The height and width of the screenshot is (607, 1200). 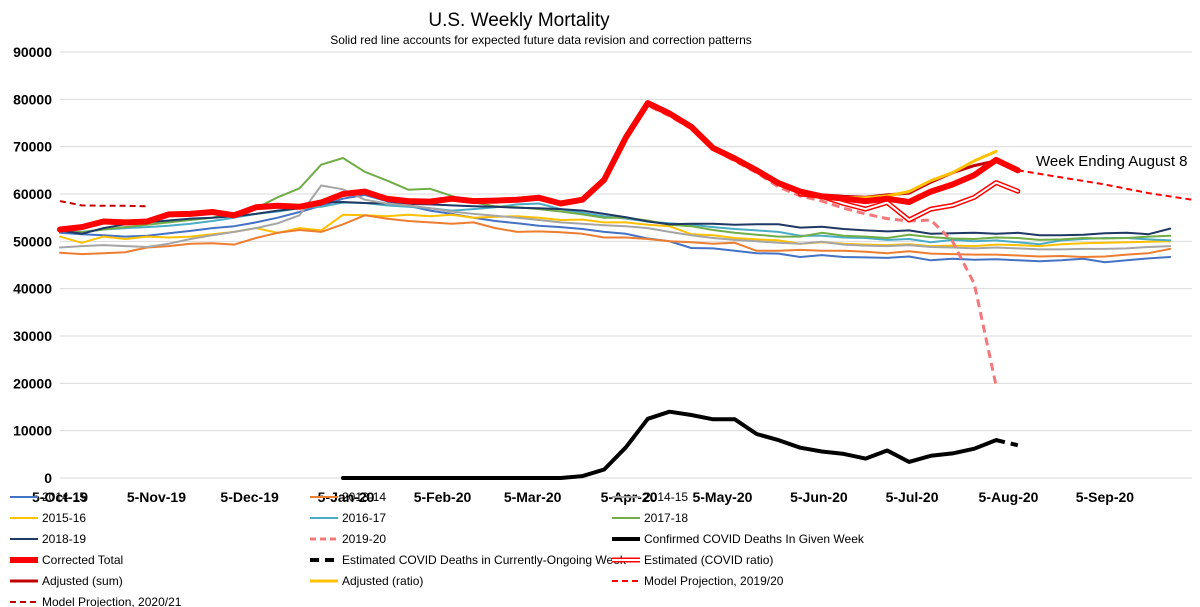 I want to click on y-tick-label: 20000, so click(x=32, y=383).